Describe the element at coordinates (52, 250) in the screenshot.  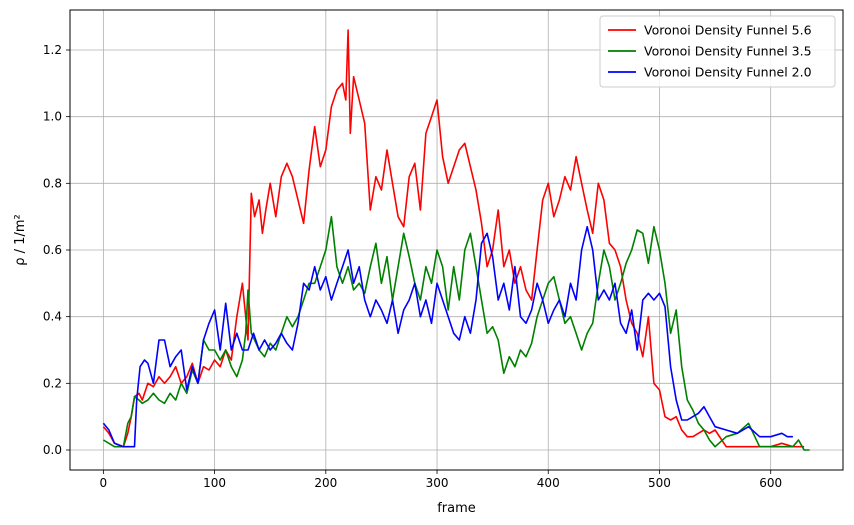
I see `y-tick-label: 0.6` at that location.